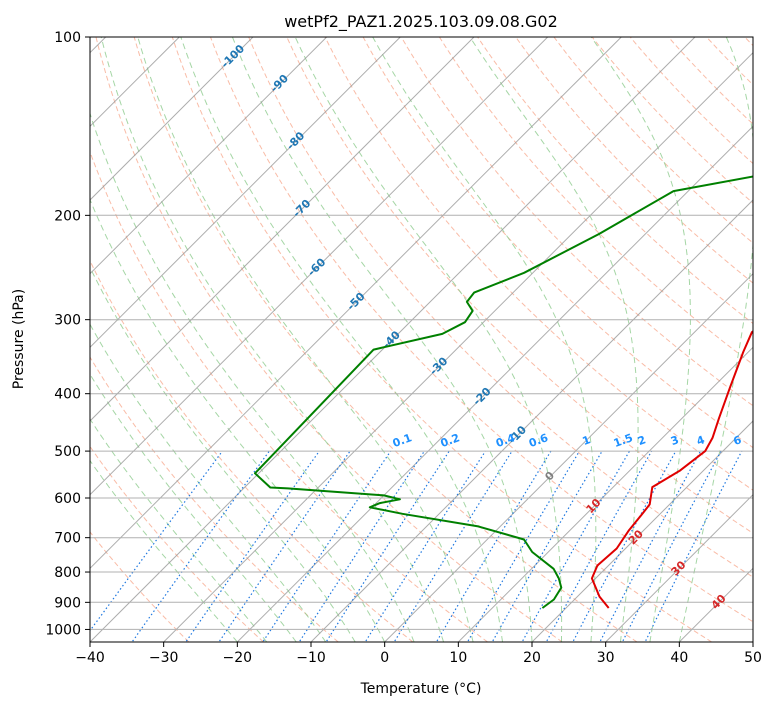 This screenshot has width=775, height=708. What do you see at coordinates (67, 452) in the screenshot?
I see `y-tick-label: 500` at bounding box center [67, 452].